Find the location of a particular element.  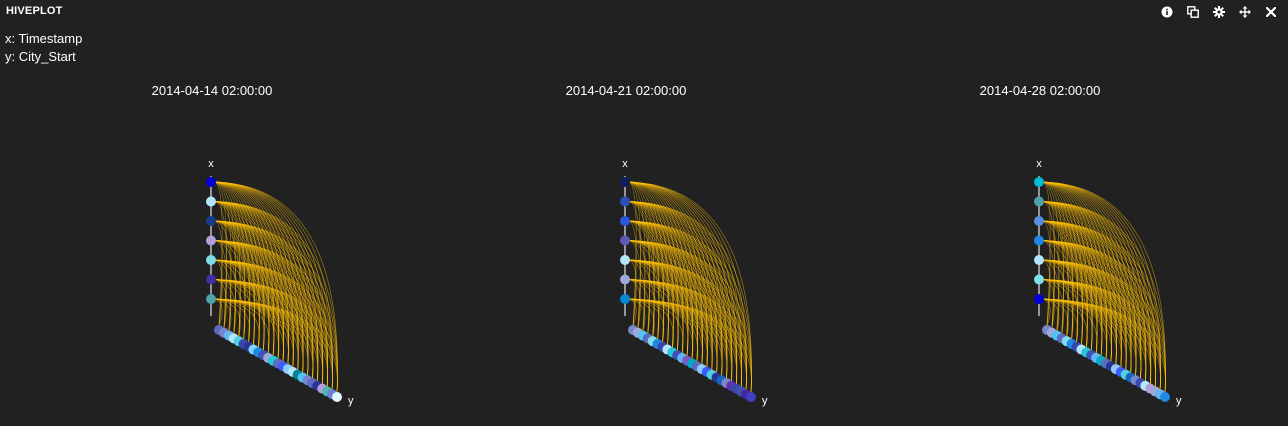

hive-plot-1: xy is located at coordinates (280, 282).